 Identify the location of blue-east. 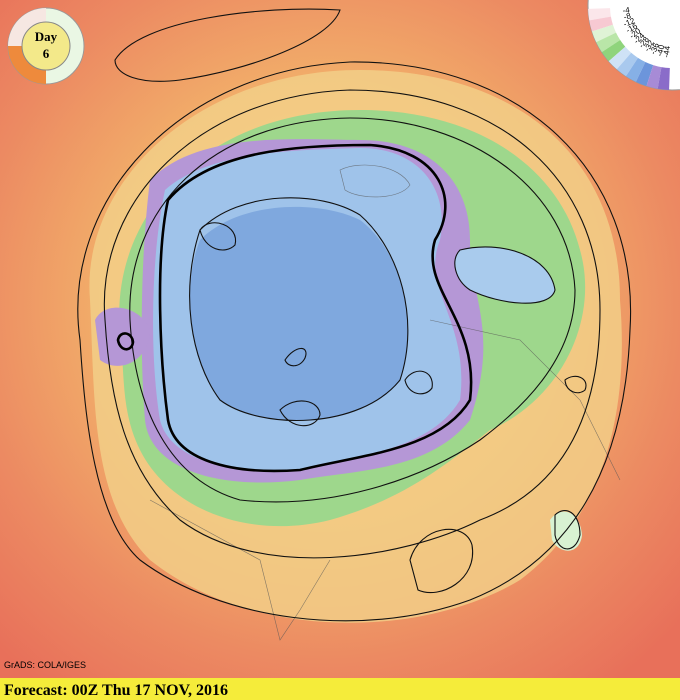
(504, 275).